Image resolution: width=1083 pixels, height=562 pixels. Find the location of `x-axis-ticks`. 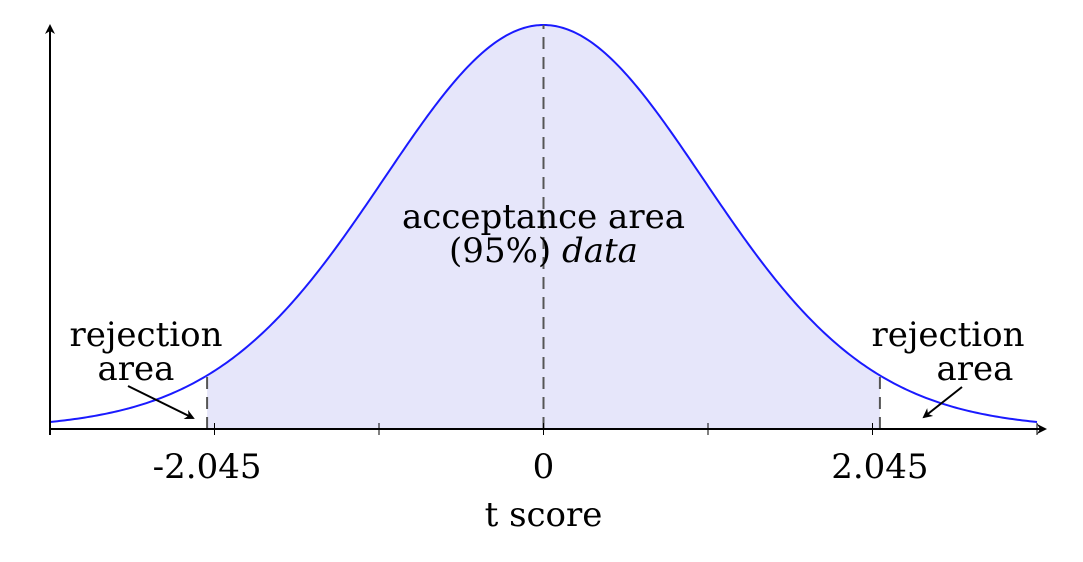

x-axis-ticks is located at coordinates (543, 429).